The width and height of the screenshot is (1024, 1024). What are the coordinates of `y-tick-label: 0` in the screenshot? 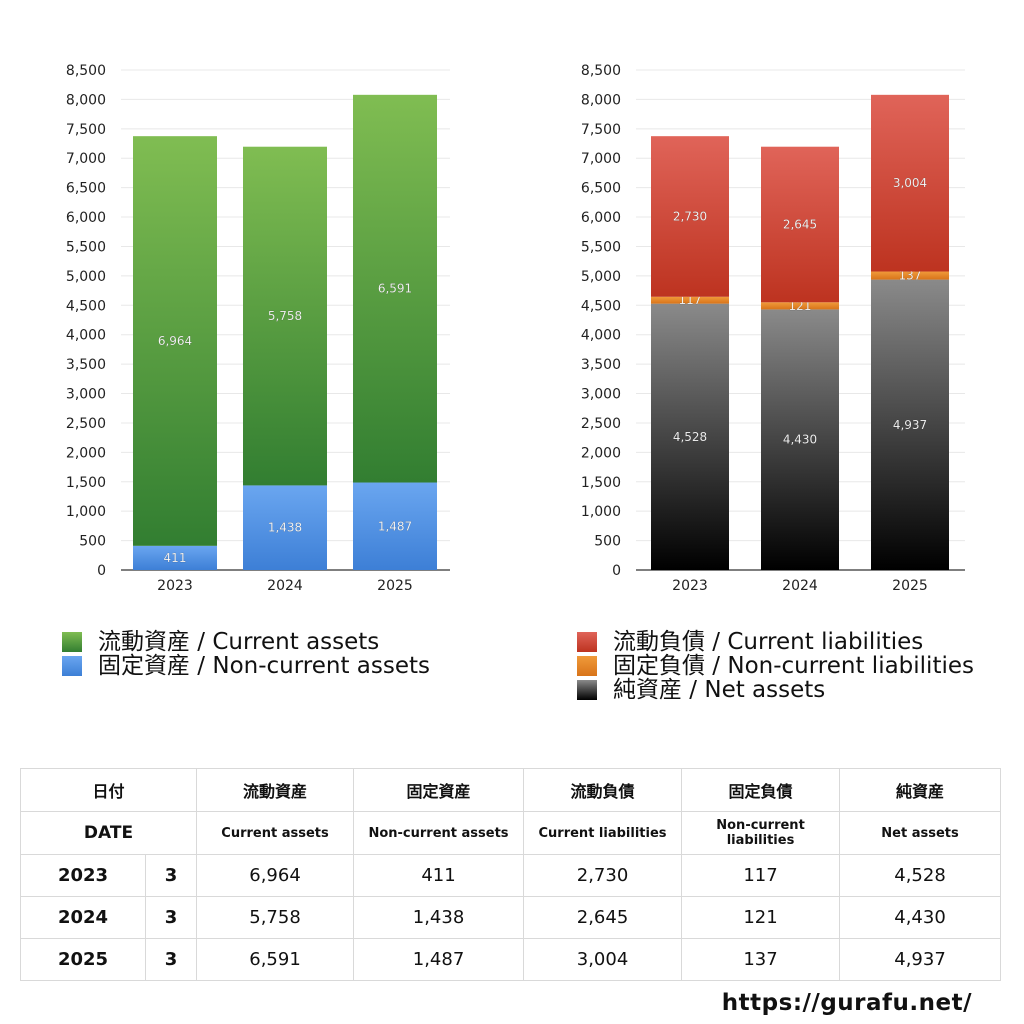 It's located at (101, 571).